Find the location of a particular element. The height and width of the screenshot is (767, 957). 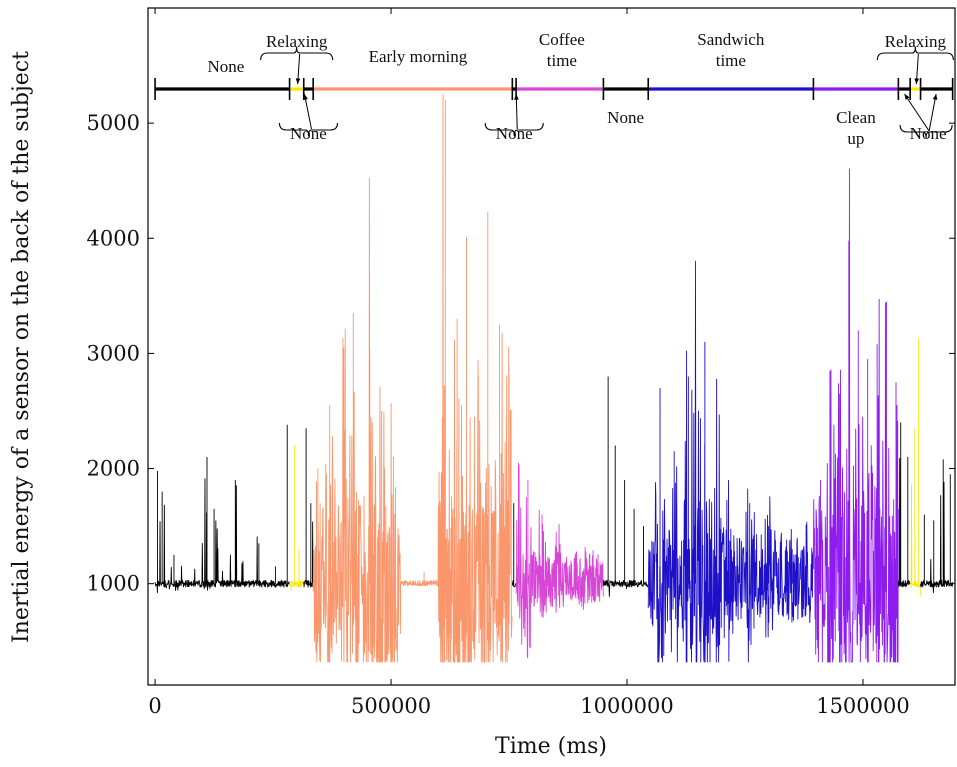

arrow-none-3a-head is located at coordinates (907, 97).